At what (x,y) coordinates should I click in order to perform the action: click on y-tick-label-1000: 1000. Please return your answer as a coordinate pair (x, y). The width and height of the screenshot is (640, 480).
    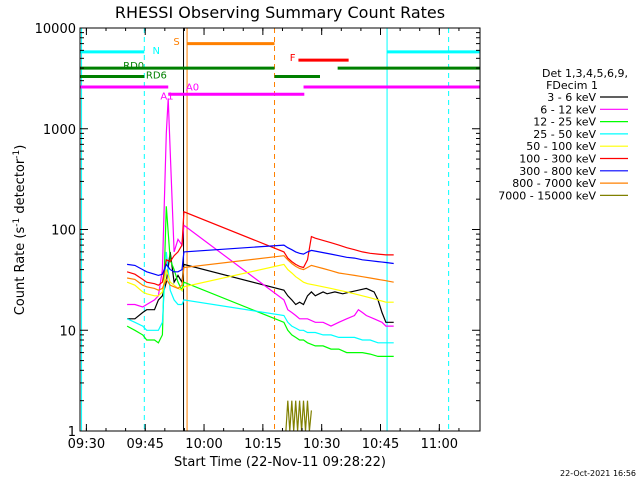
    Looking at the image, I should click on (59, 130).